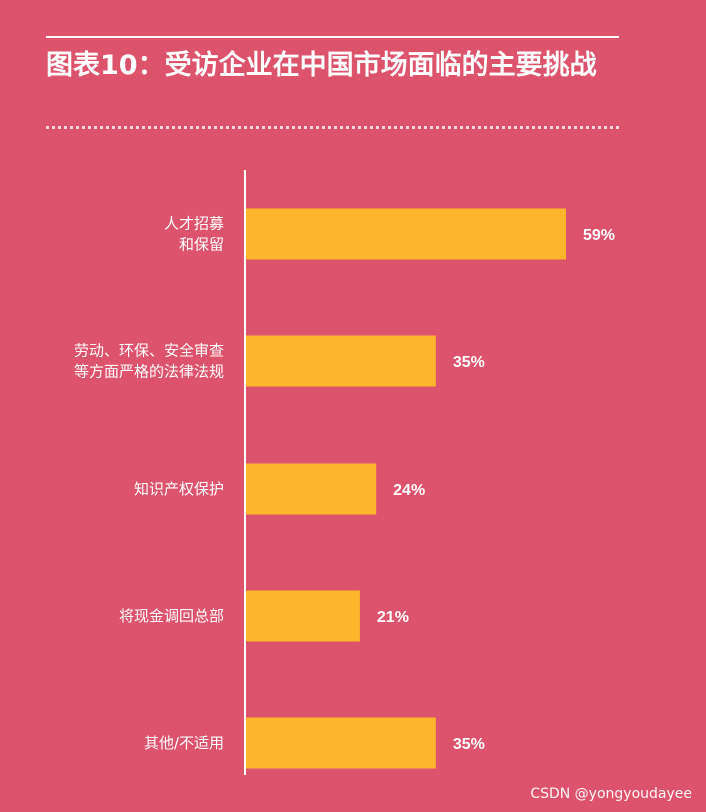 The width and height of the screenshot is (706, 812). I want to click on title-dotted-divider, so click(332, 127).